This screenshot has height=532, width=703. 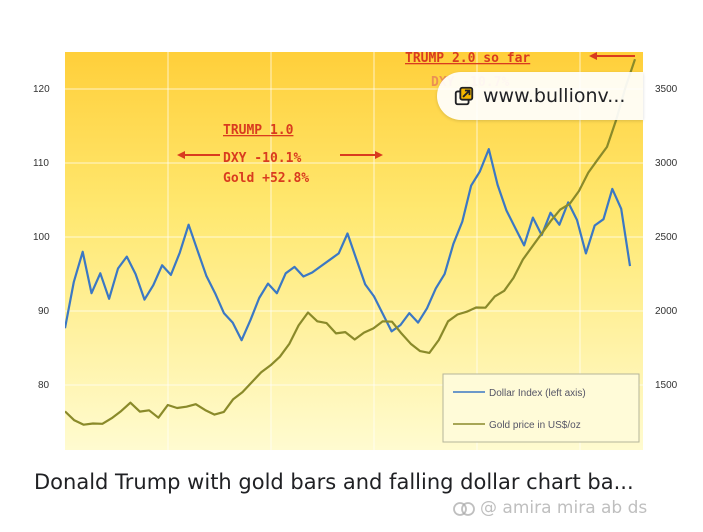 What do you see at coordinates (535, 425) in the screenshot?
I see `legend-entry-gold: Gold price in US$/oz` at bounding box center [535, 425].